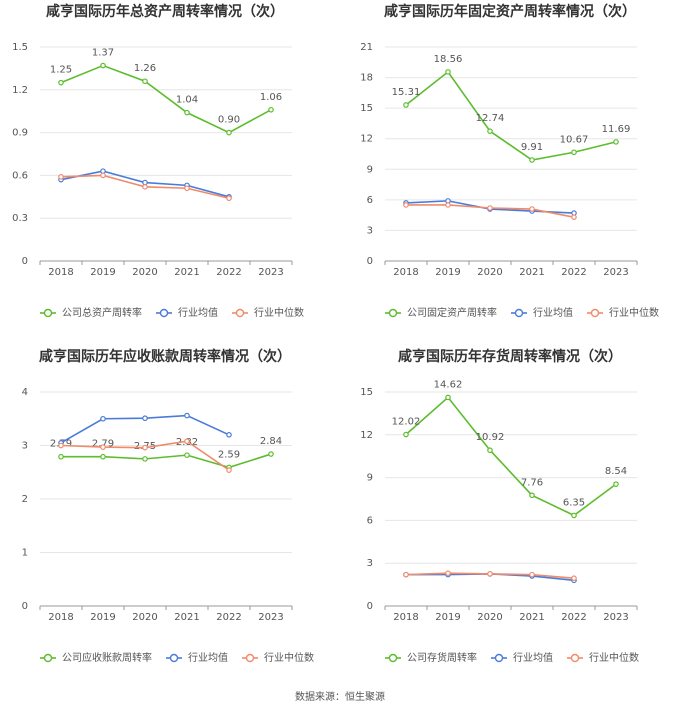 This screenshot has height=712, width=680. What do you see at coordinates (20, 175) in the screenshot?
I see `y-tick-label: 0.6` at bounding box center [20, 175].